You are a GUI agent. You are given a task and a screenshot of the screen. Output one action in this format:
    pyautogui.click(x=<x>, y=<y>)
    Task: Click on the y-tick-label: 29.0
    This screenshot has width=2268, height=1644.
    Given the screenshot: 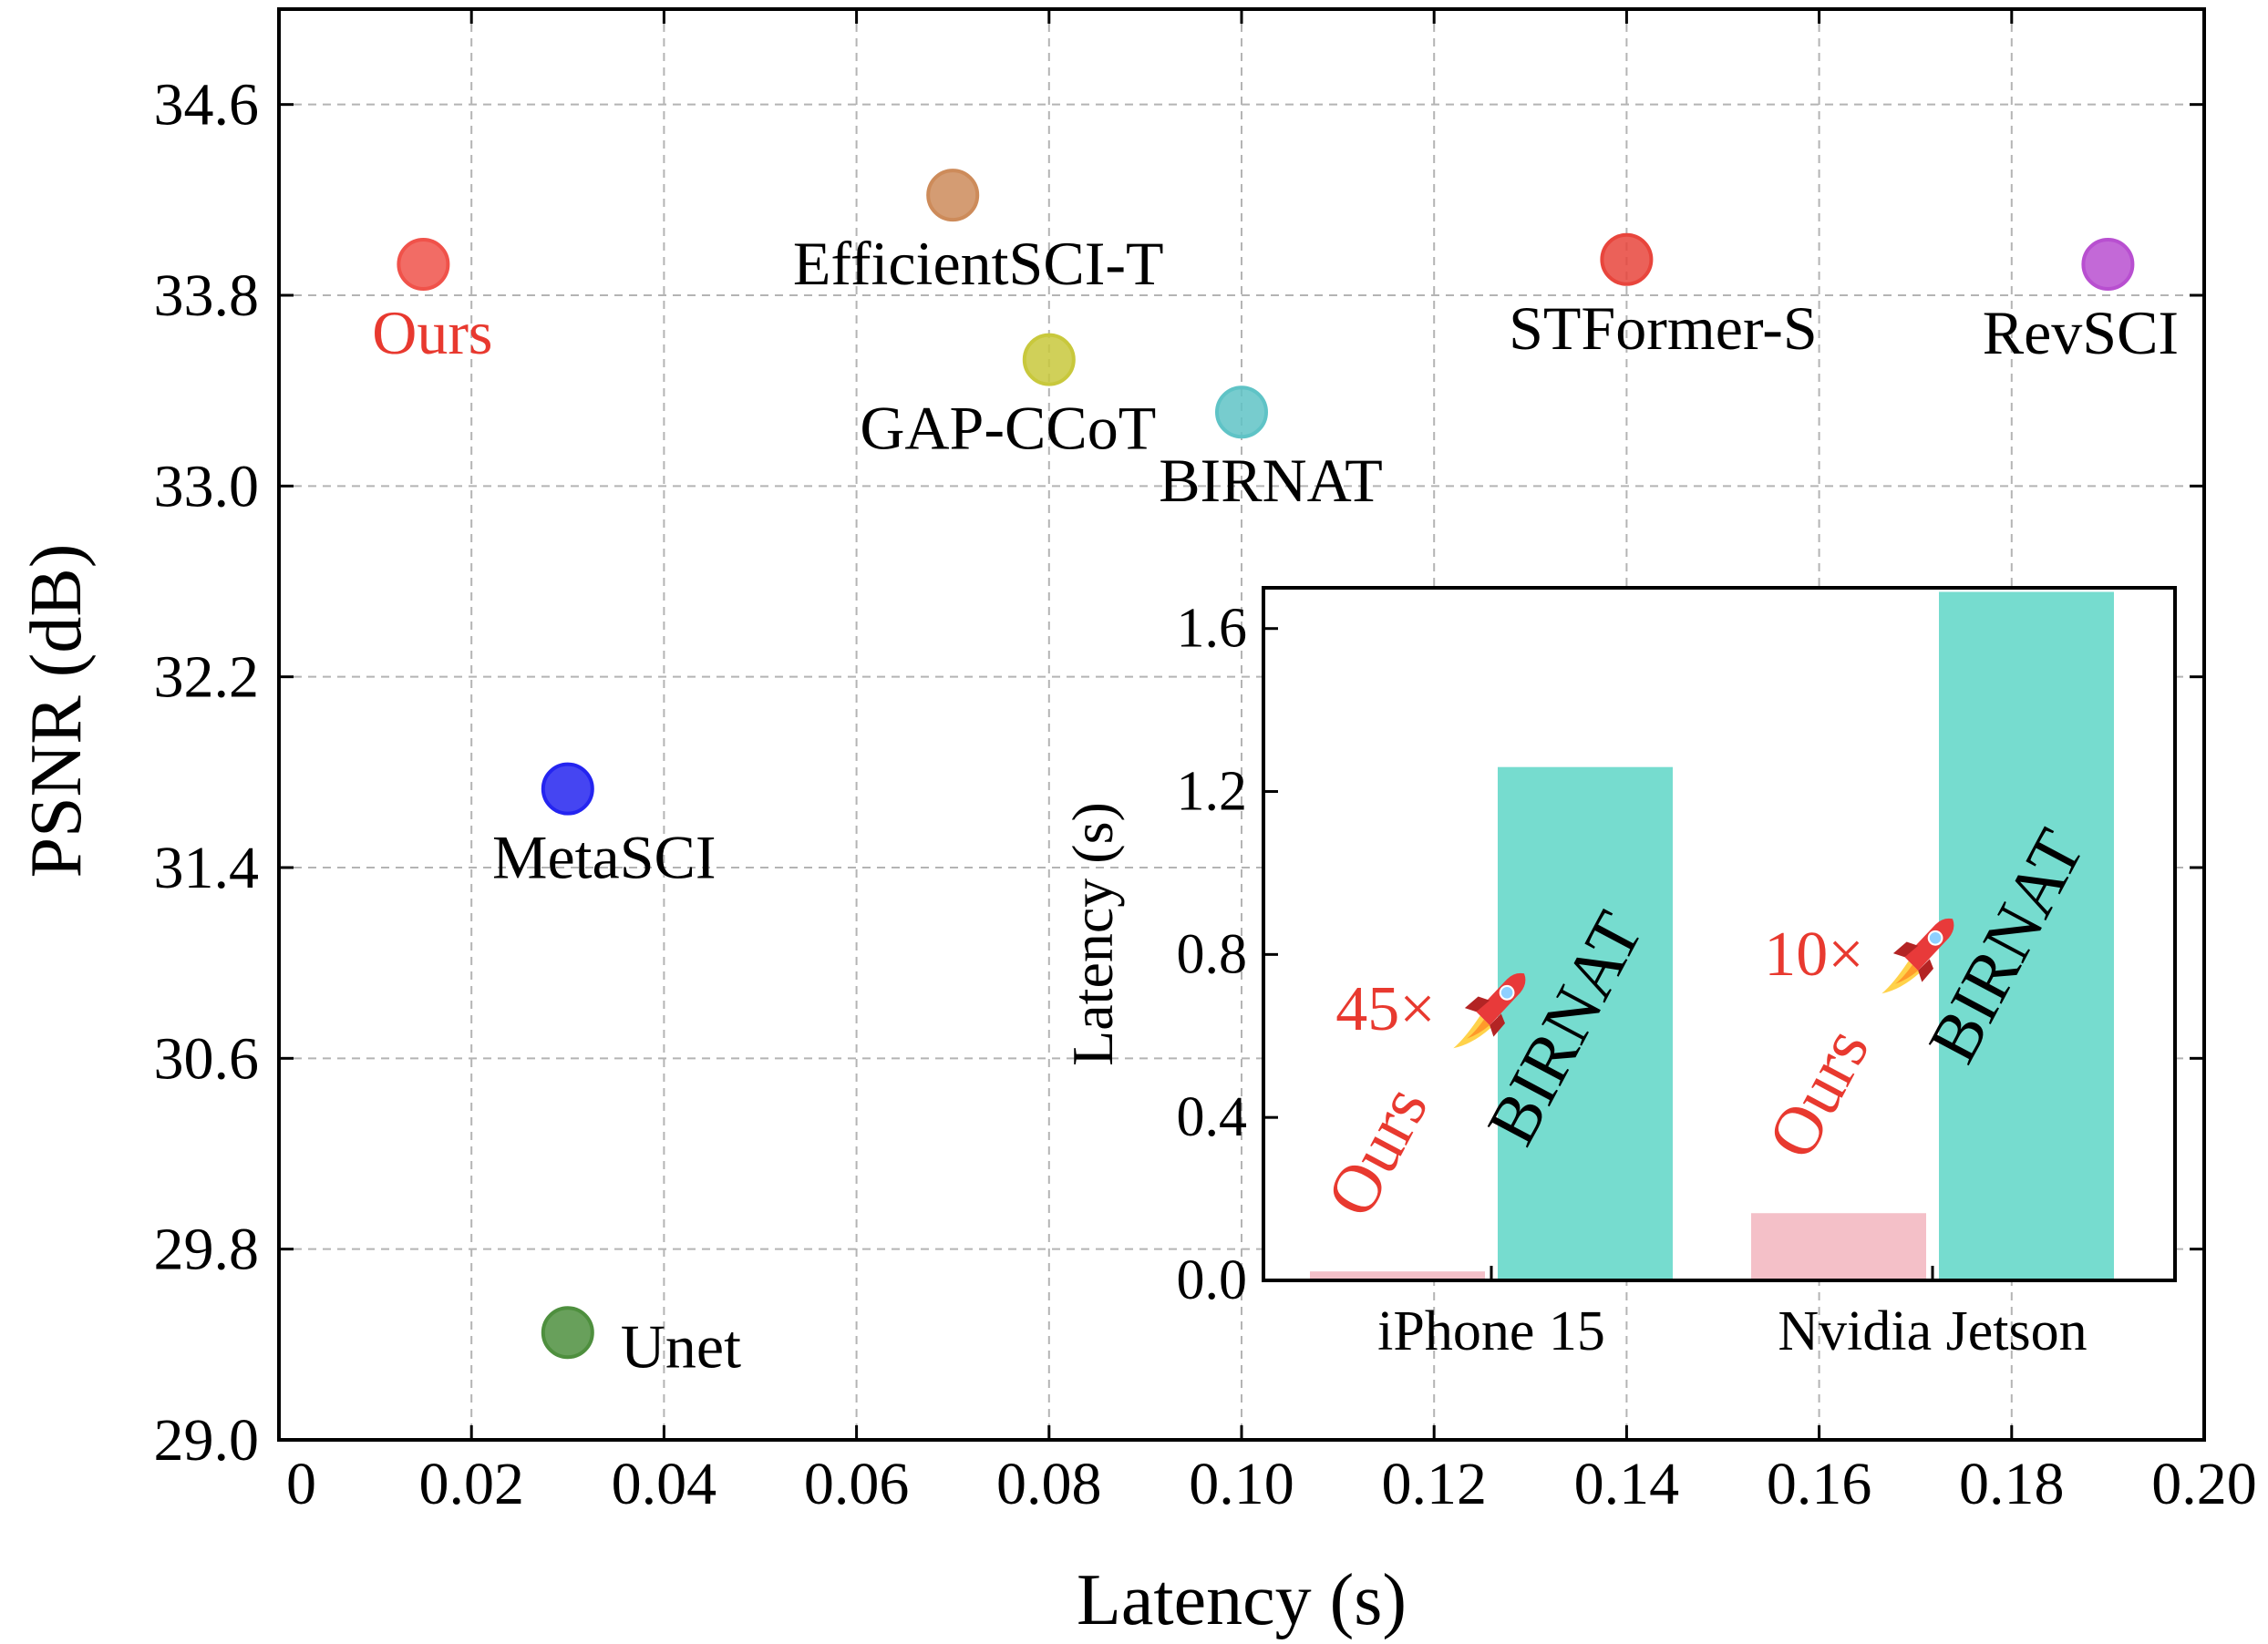 What is the action you would take?
    pyautogui.click(x=207, y=1440)
    